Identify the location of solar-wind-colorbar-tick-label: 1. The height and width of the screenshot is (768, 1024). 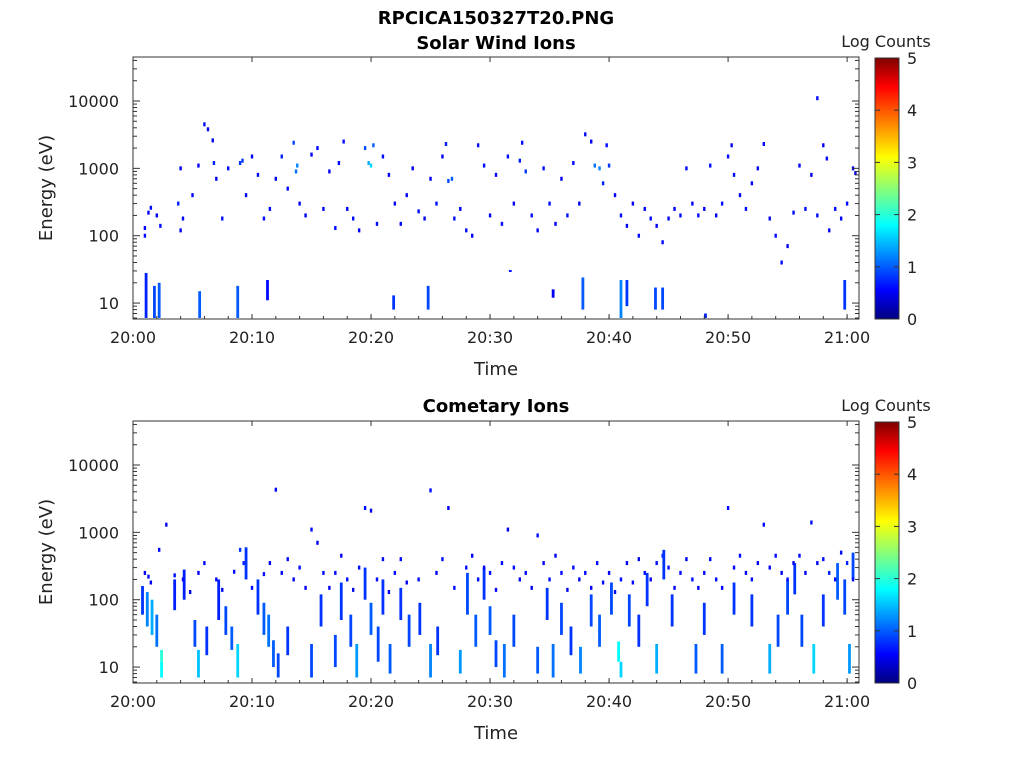
(912, 267).